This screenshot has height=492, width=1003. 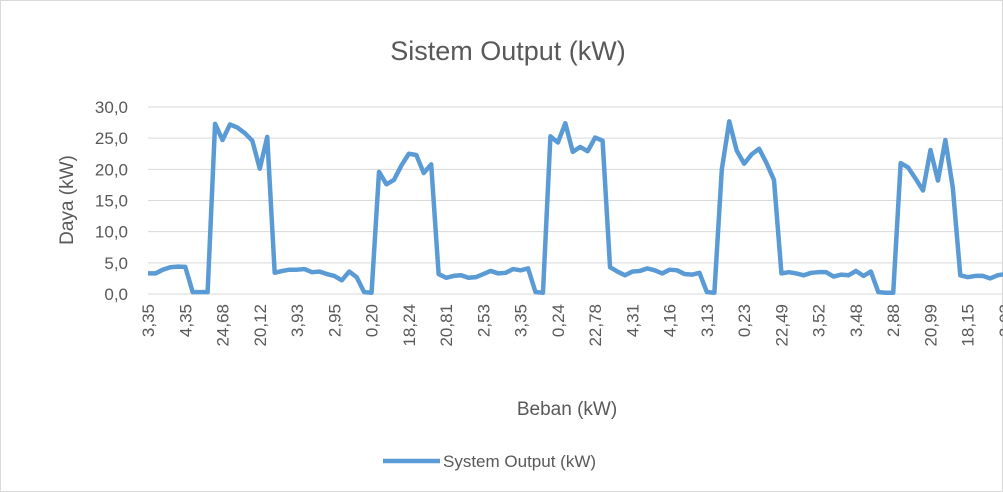 I want to click on x-tick-label: 20,81, so click(x=446, y=325).